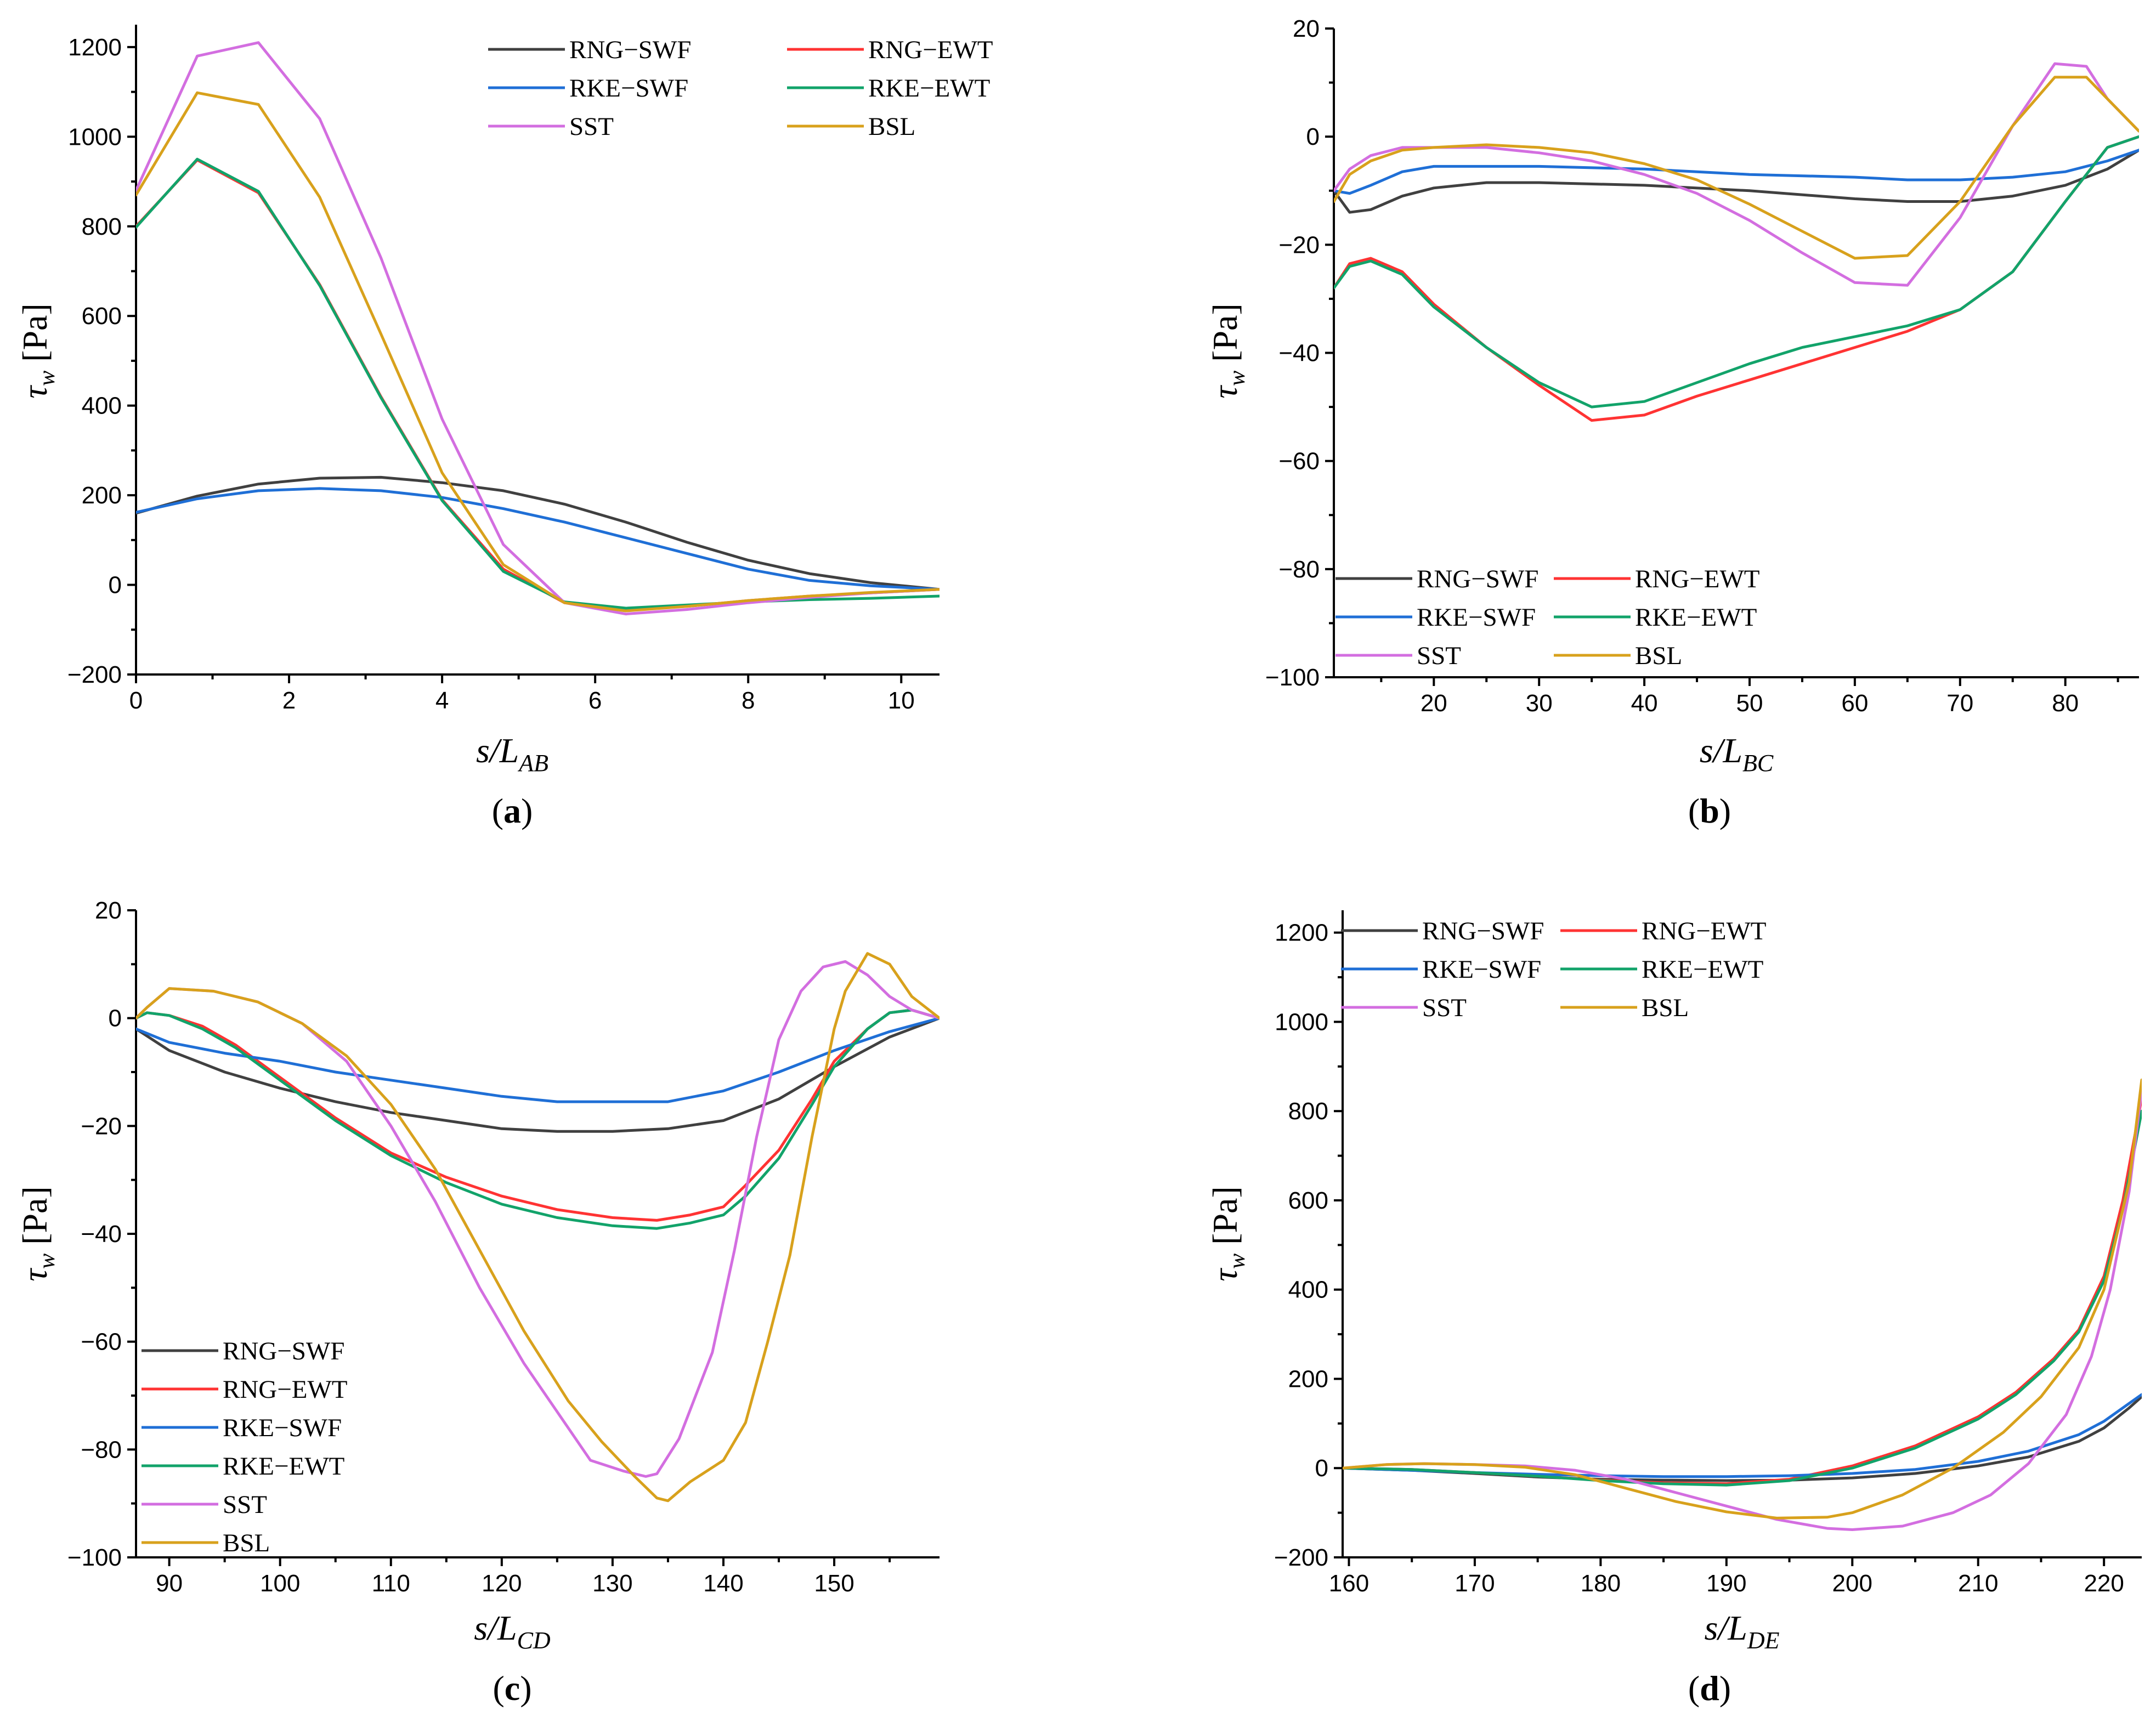  What do you see at coordinates (289, 700) in the screenshot?
I see `x-tick-label: 2` at bounding box center [289, 700].